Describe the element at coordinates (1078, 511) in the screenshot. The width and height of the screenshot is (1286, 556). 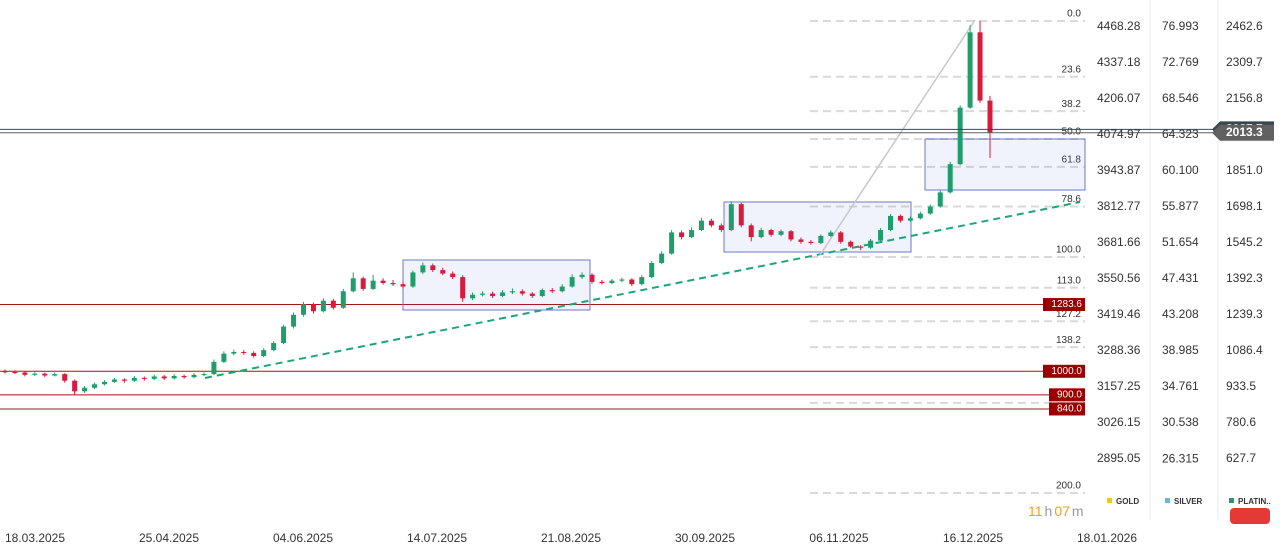
I see `timer-part: m` at that location.